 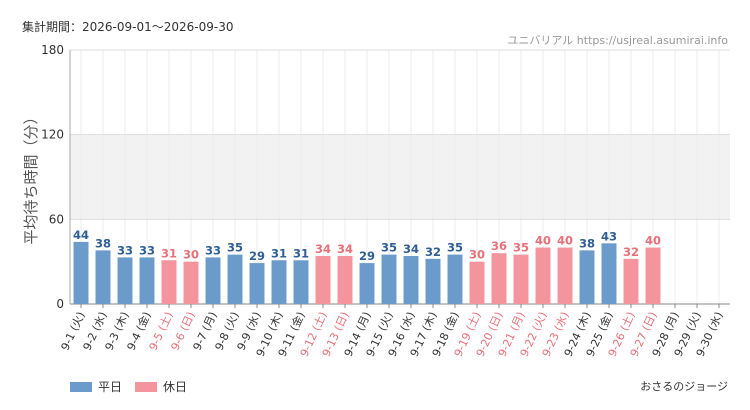 What do you see at coordinates (128, 27) in the screenshot?
I see `period-label: 集計期間：2026-09-01～2026-09-30` at bounding box center [128, 27].